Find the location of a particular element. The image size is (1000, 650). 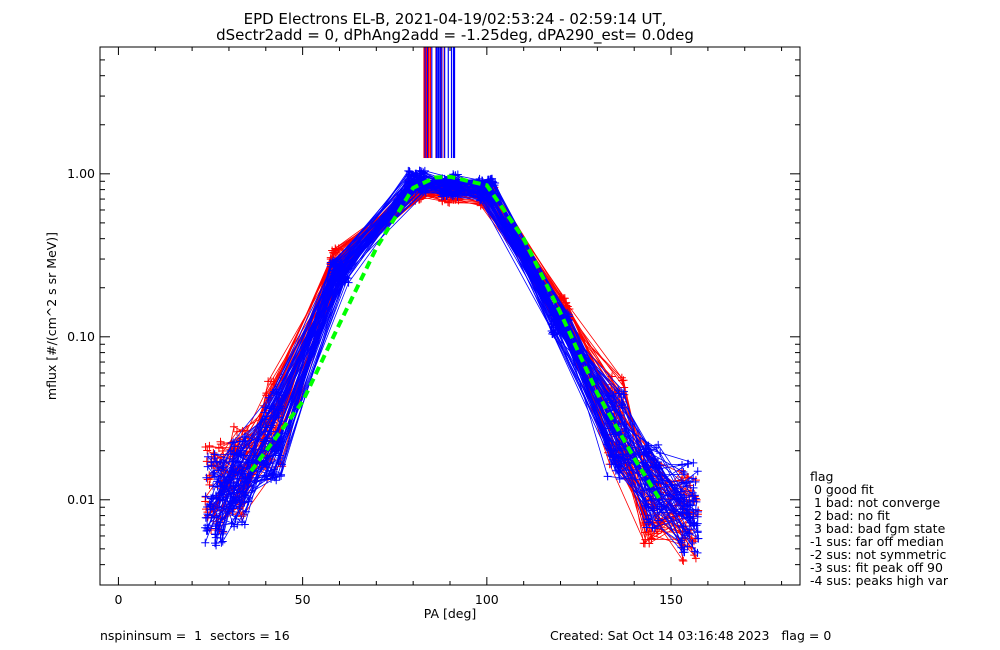

x-tick-label: 0 is located at coordinates (118, 599).